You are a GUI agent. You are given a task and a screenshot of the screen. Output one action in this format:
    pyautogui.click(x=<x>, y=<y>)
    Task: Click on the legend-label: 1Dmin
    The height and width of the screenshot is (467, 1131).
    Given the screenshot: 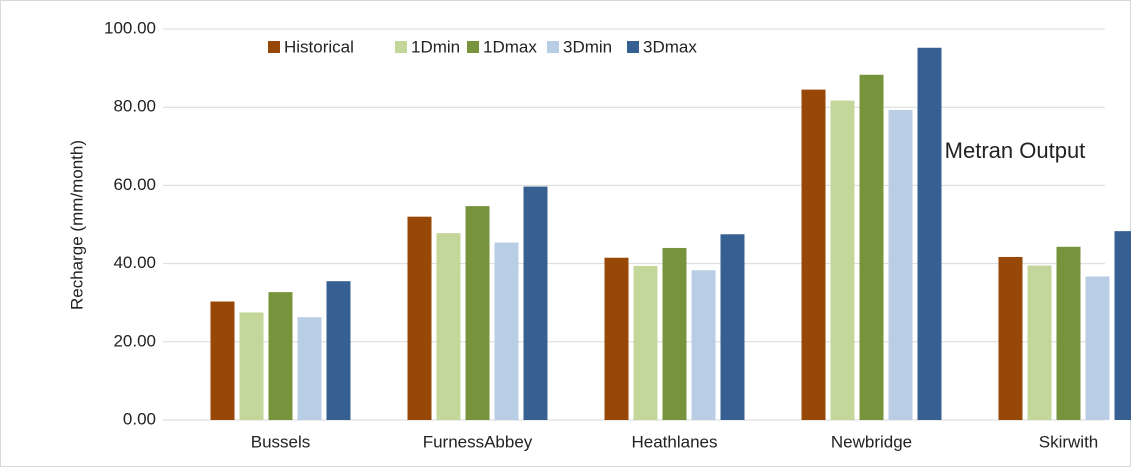 What is the action you would take?
    pyautogui.click(x=435, y=46)
    